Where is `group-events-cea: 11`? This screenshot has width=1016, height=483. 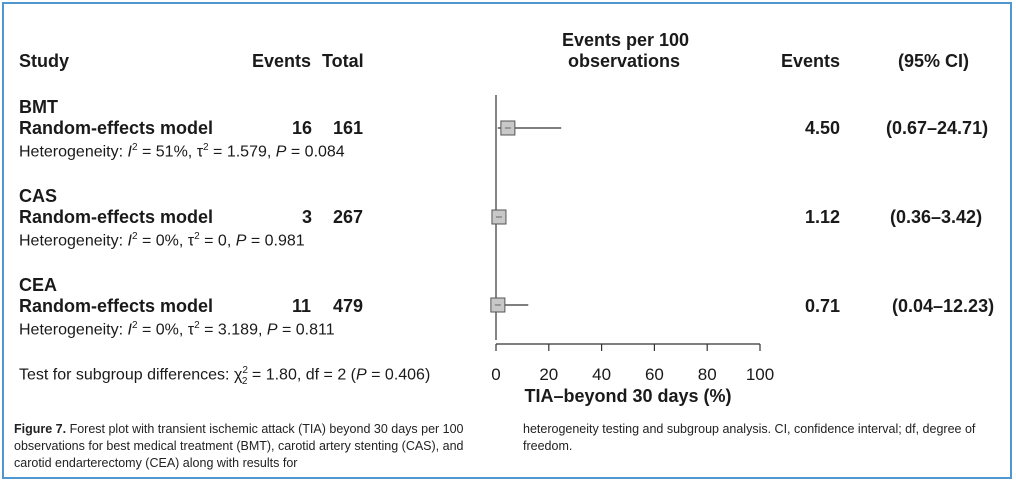
group-events-cea: 11 is located at coordinates (302, 306).